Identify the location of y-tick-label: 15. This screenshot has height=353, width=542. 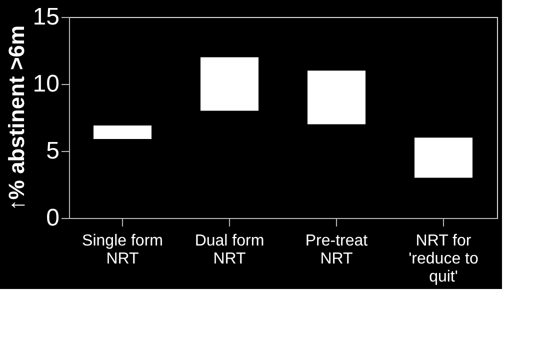
(46, 17).